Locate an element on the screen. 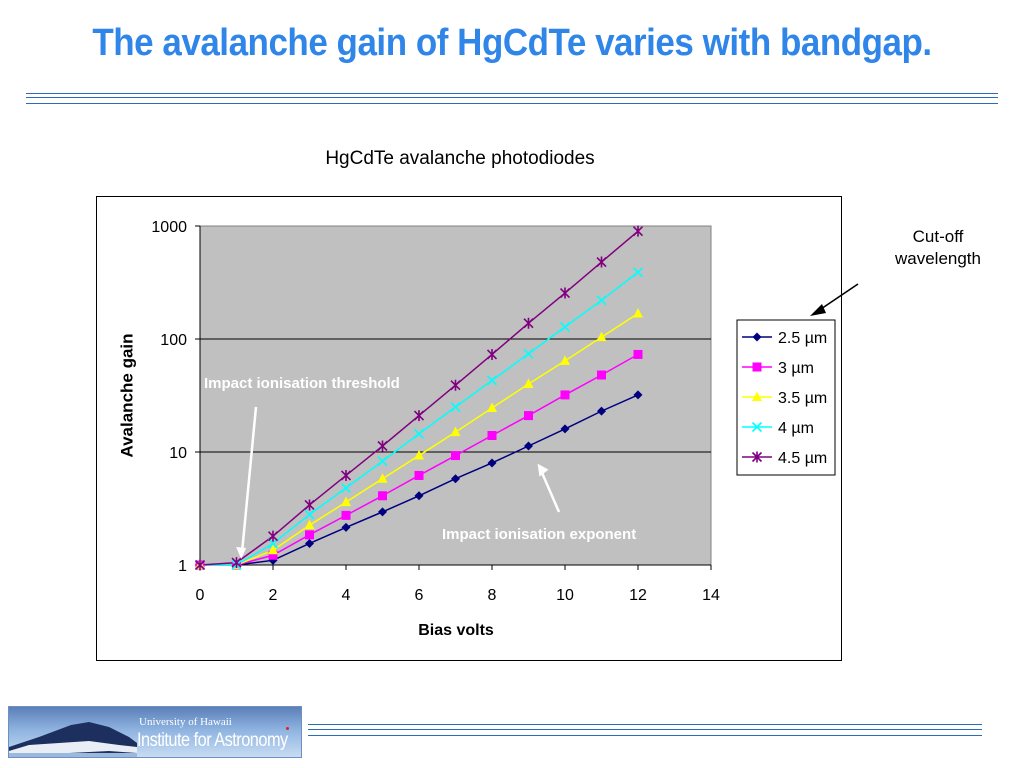  legend-label: 2.5 µm is located at coordinates (802, 338).